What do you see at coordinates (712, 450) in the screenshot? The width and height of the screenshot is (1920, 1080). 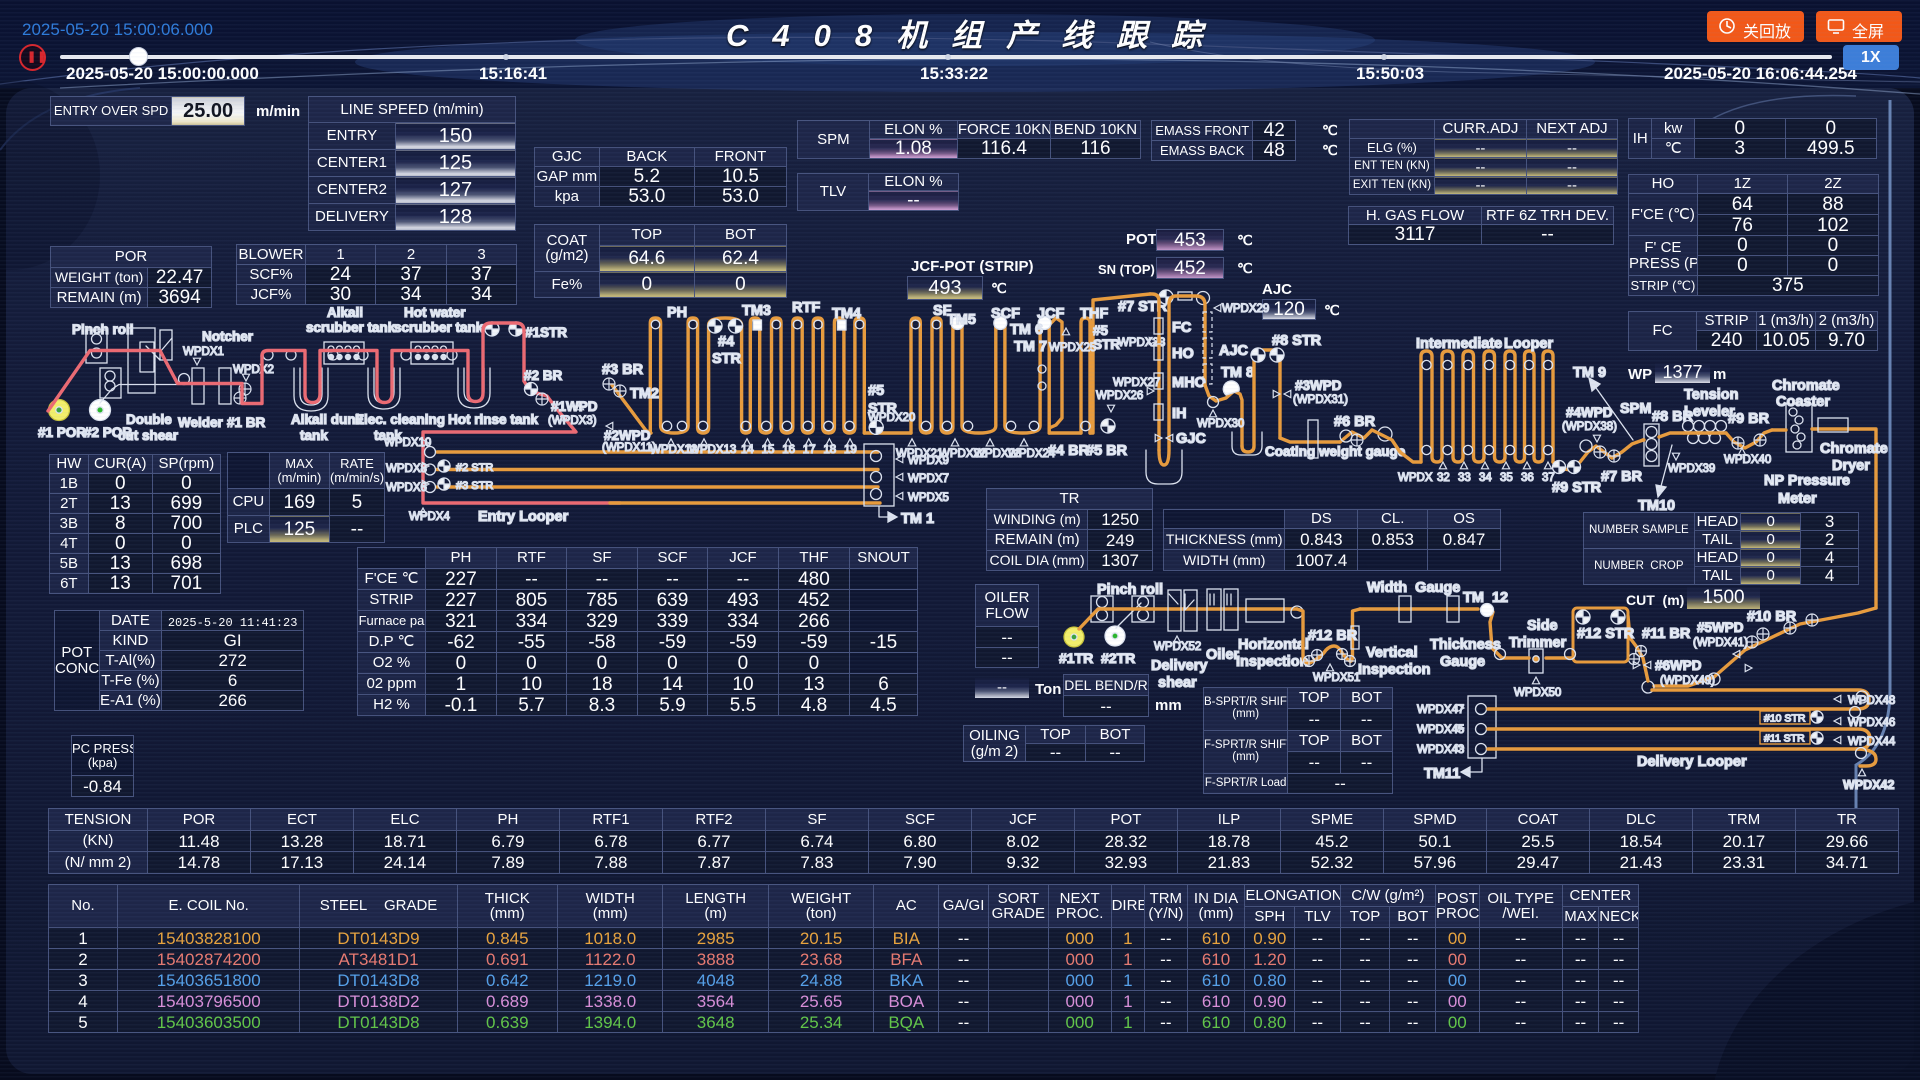 I see `svg-text: WPDX13` at bounding box center [712, 450].